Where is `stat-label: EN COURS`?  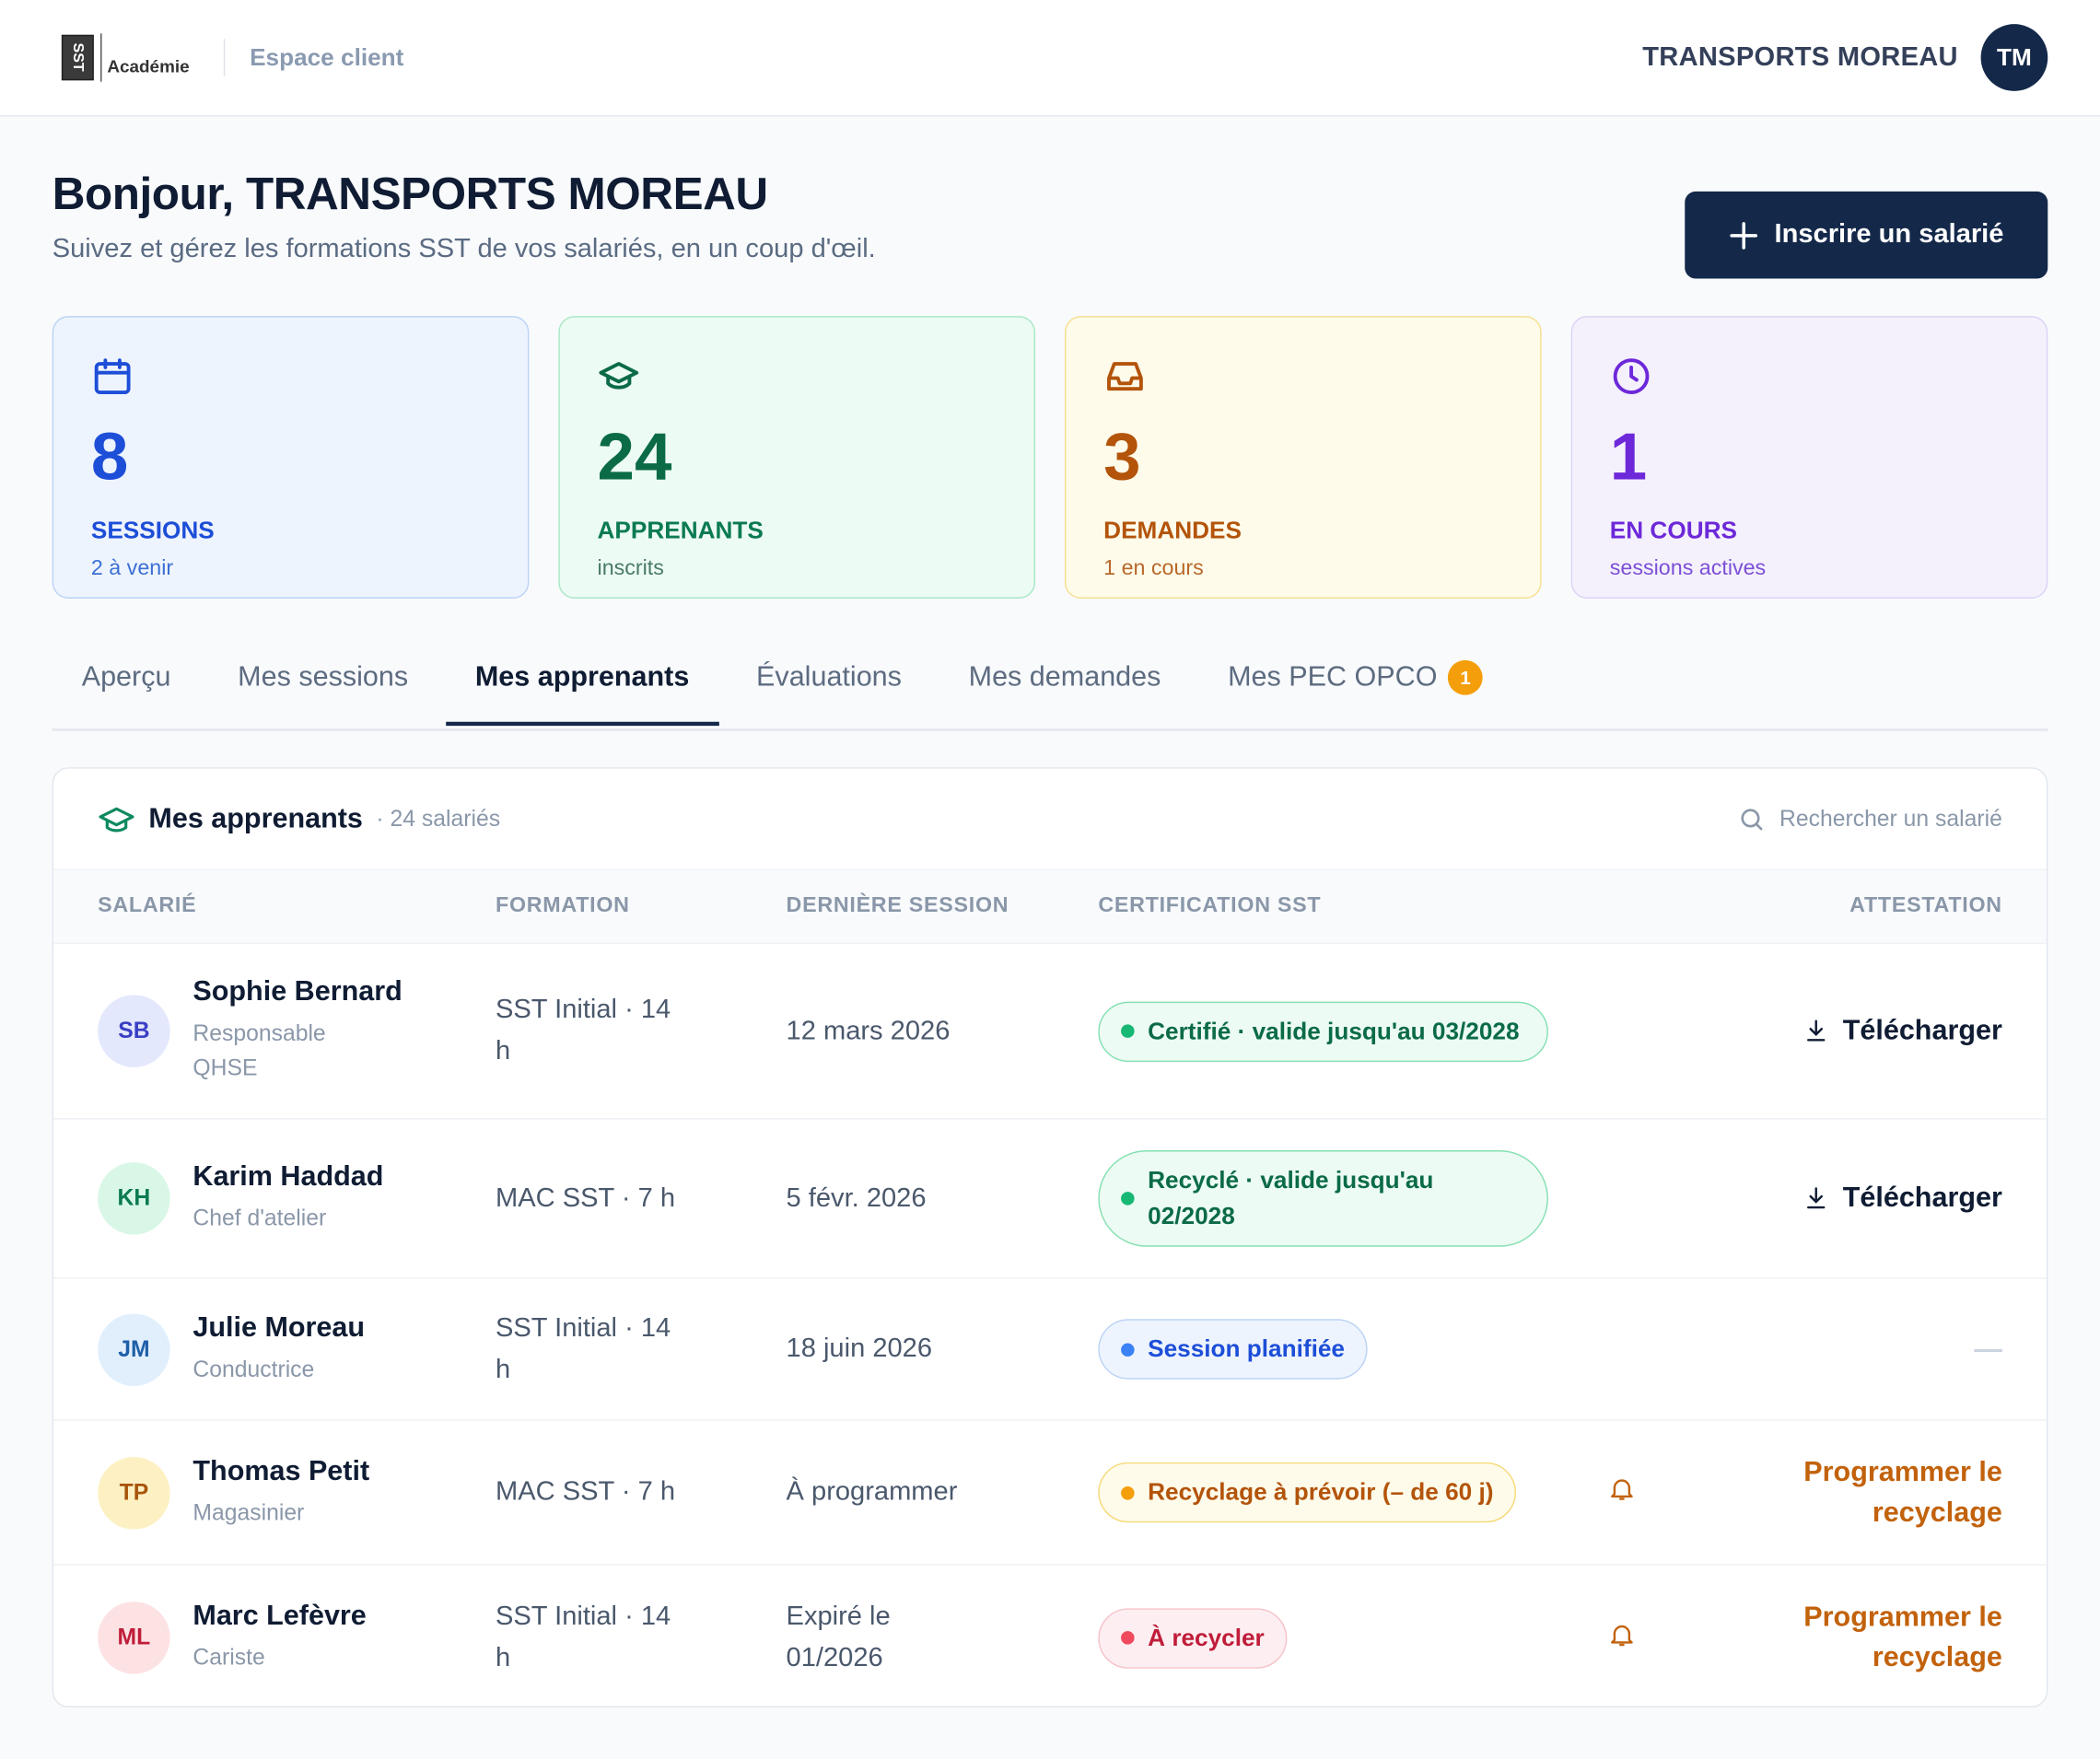
stat-label: EN COURS is located at coordinates (1673, 530).